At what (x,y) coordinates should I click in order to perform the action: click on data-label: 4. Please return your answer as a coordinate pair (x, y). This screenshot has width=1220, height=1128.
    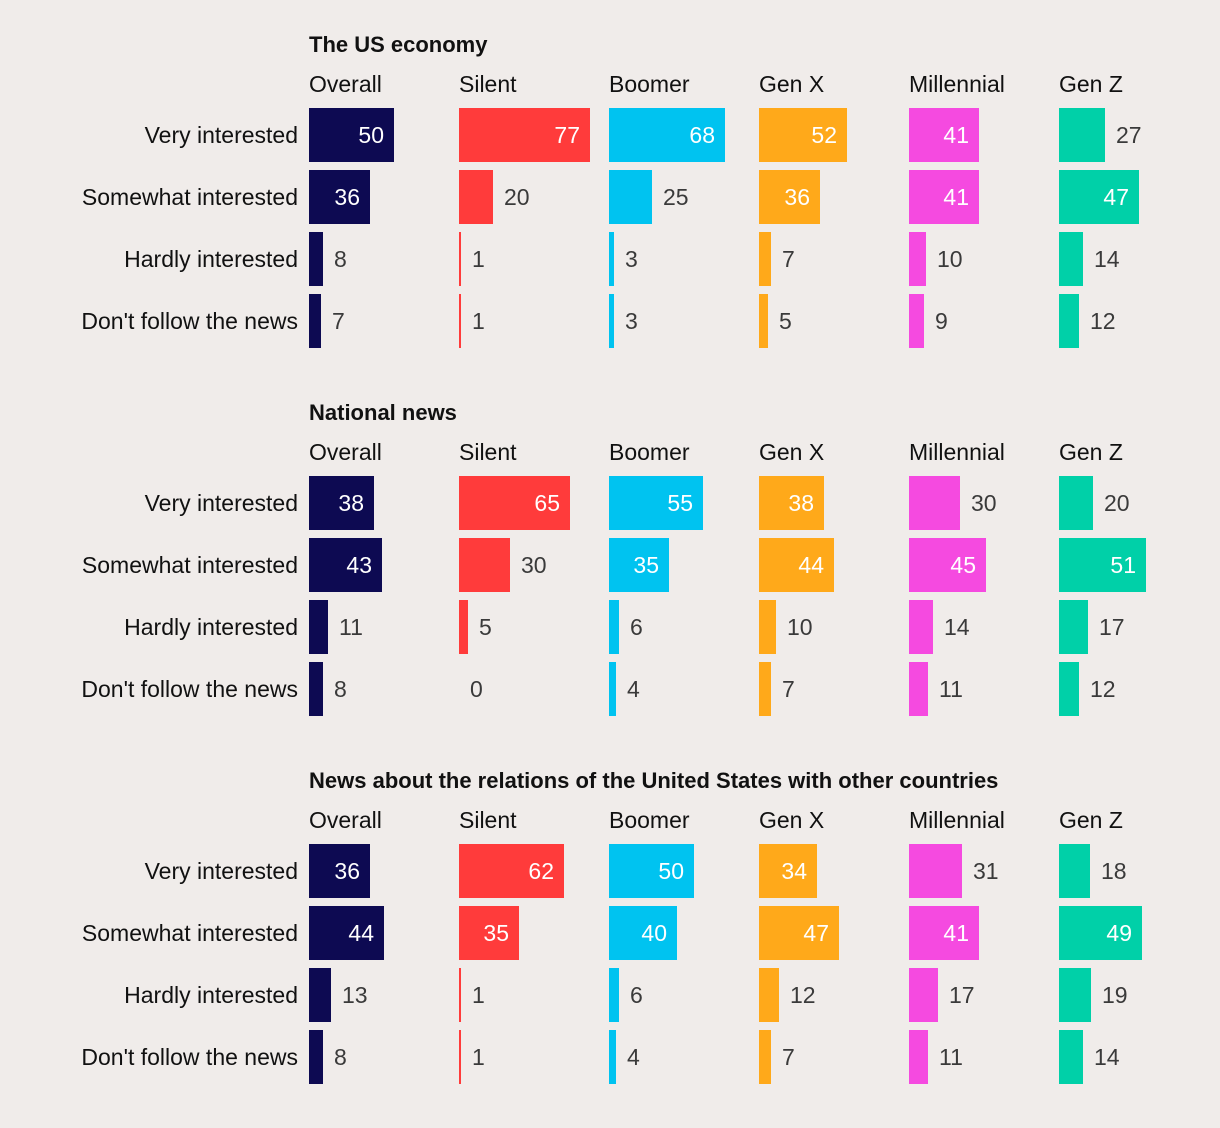
    Looking at the image, I should click on (633, 1057).